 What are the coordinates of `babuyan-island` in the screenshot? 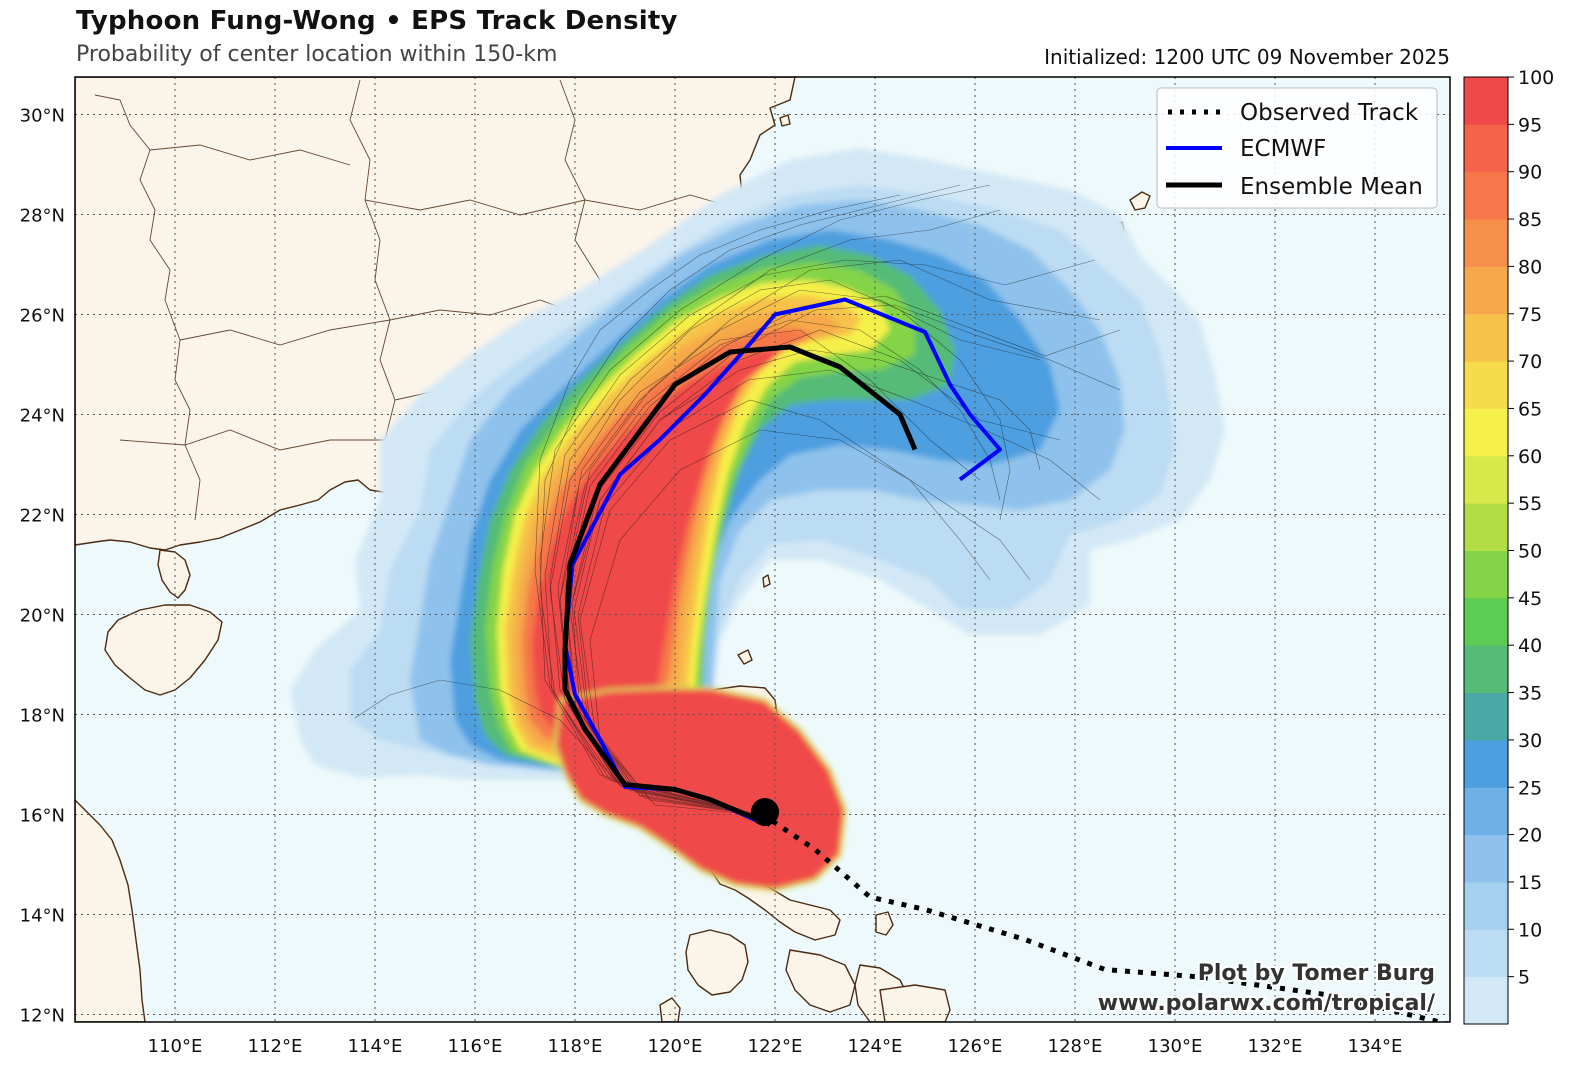 It's located at (745, 657).